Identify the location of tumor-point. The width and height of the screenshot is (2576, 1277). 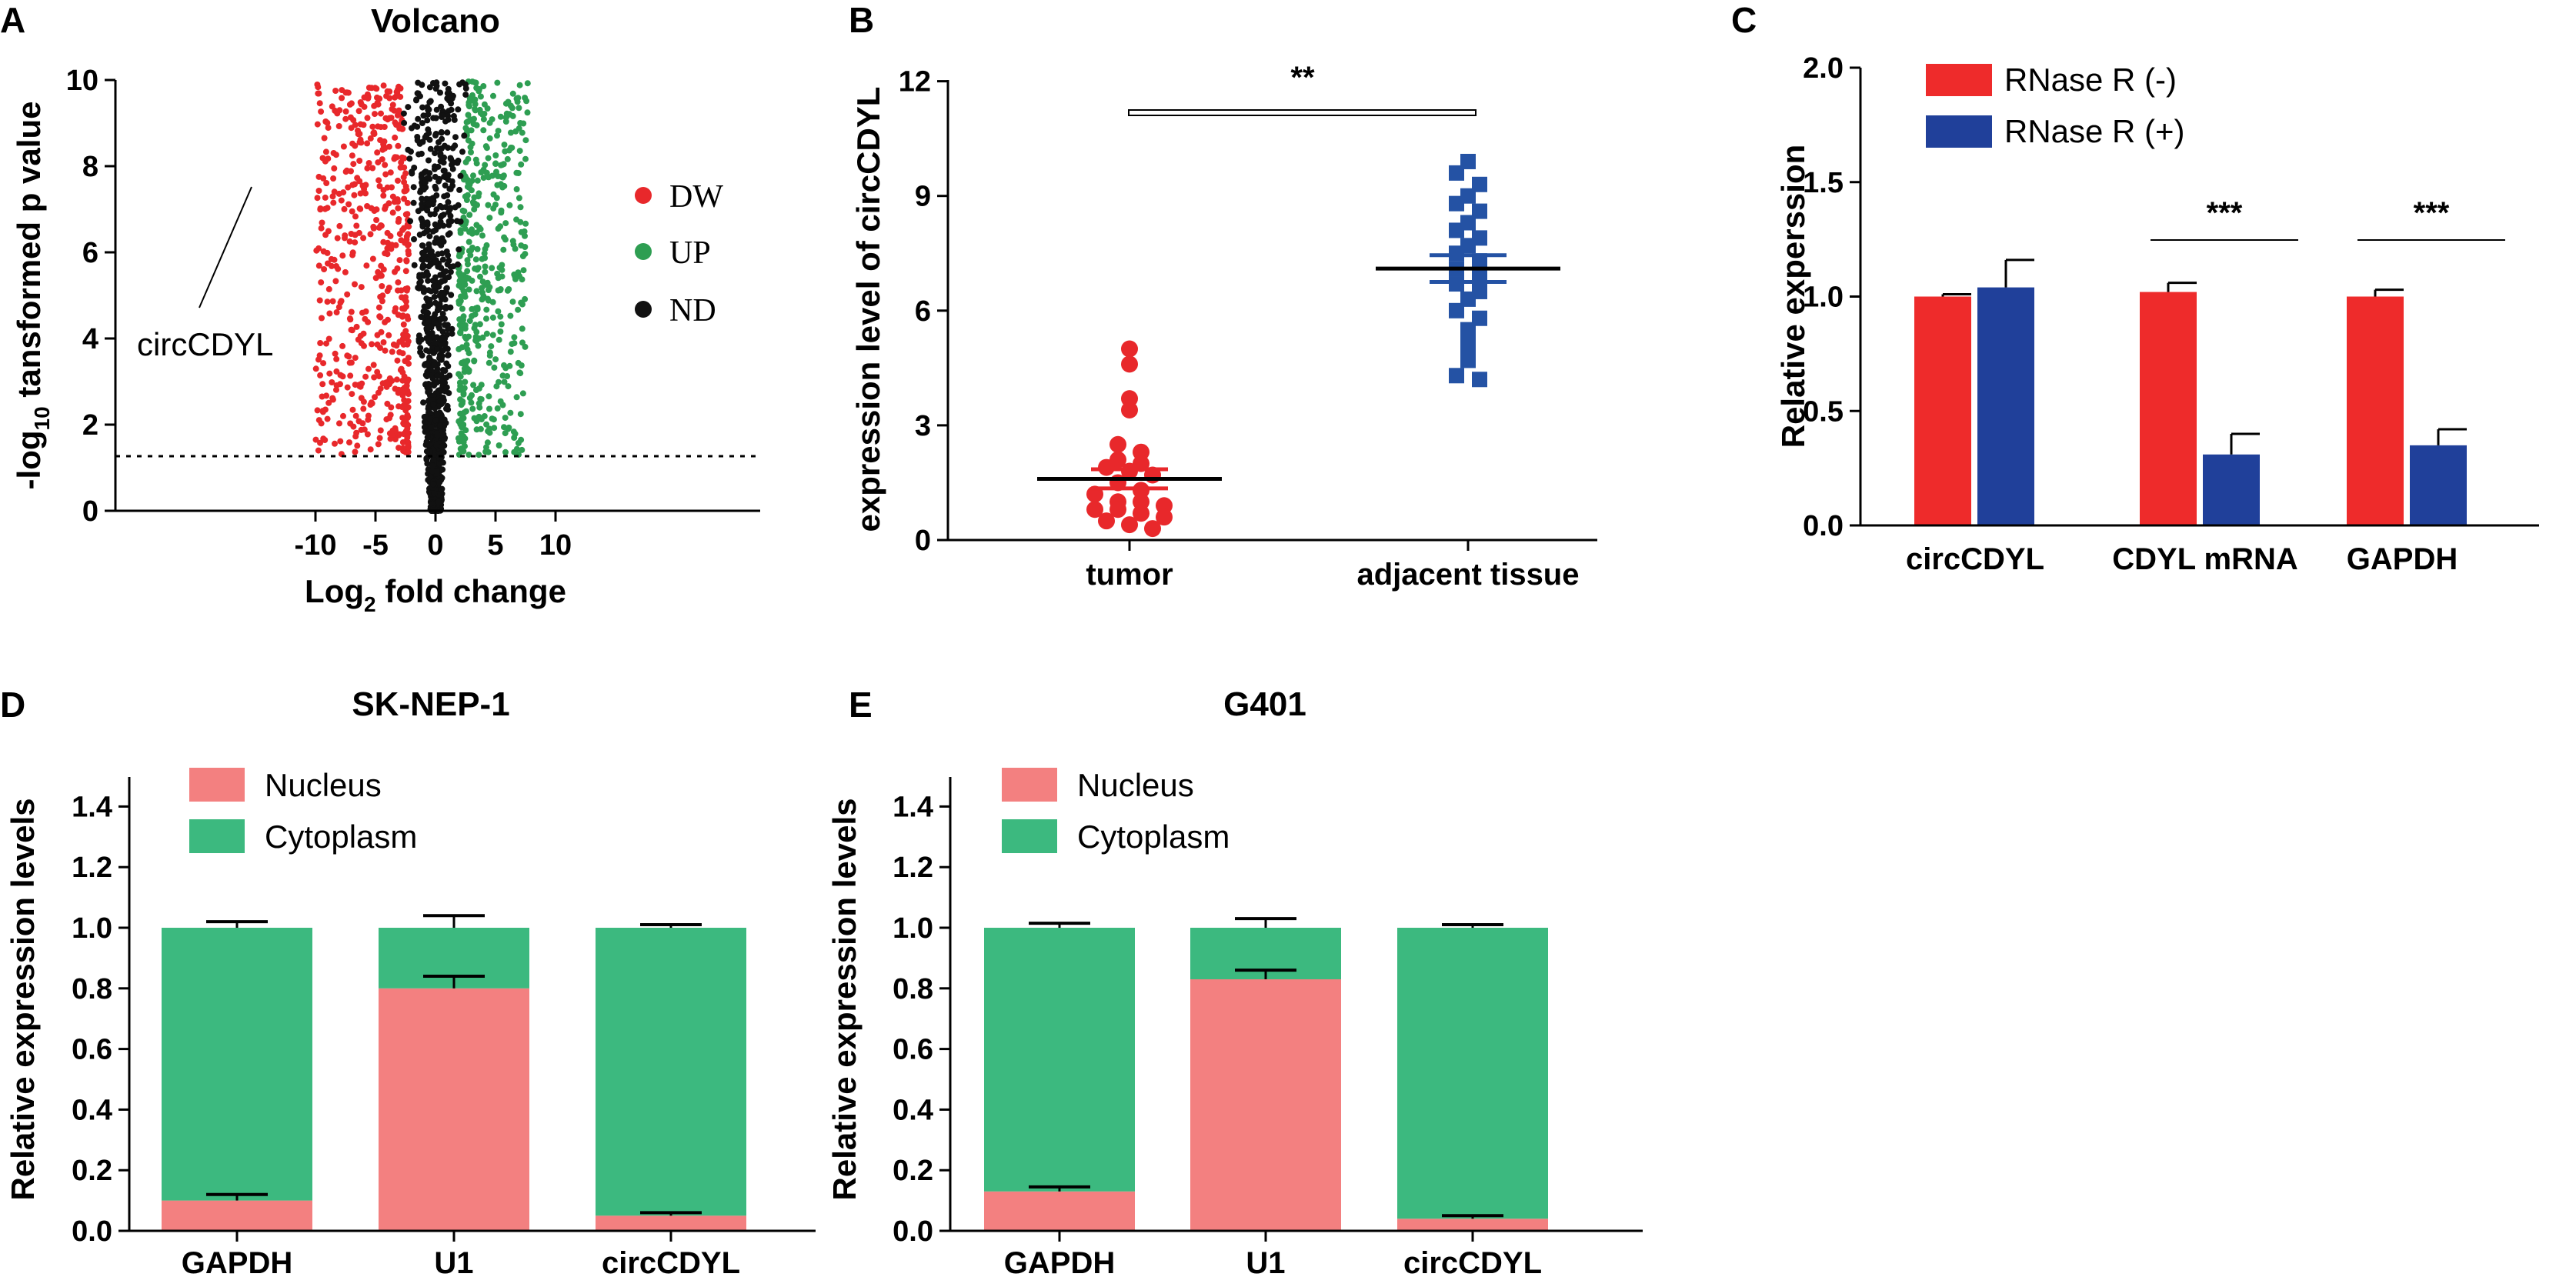
(1129, 364).